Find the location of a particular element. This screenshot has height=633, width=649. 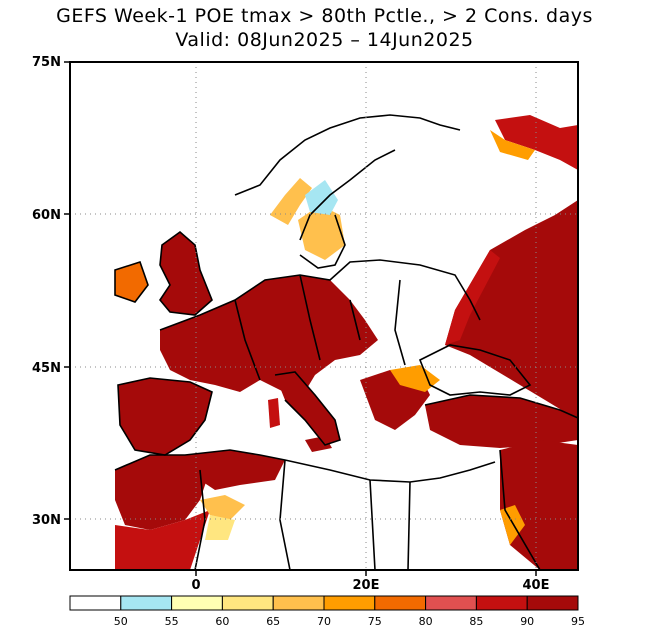

colorbar-level-label: 65 is located at coordinates (273, 621).